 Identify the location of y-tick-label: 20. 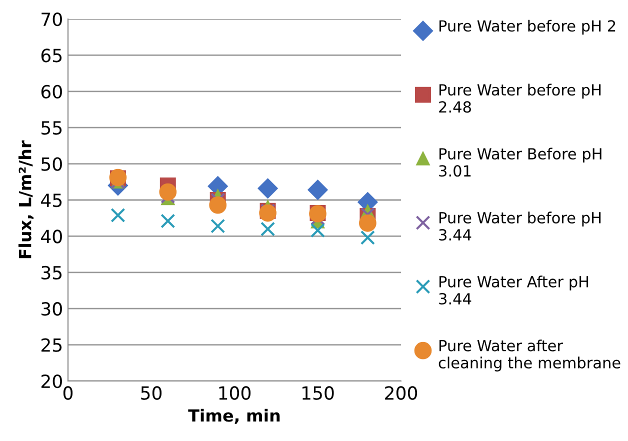
(51, 381).